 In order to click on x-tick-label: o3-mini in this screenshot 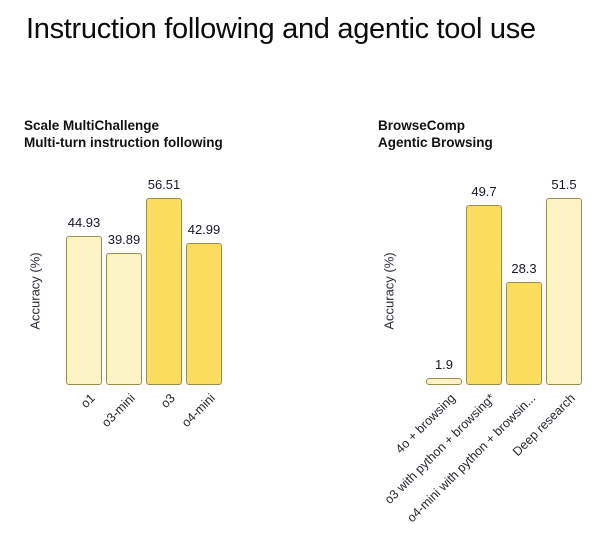, I will do `click(118, 410)`.